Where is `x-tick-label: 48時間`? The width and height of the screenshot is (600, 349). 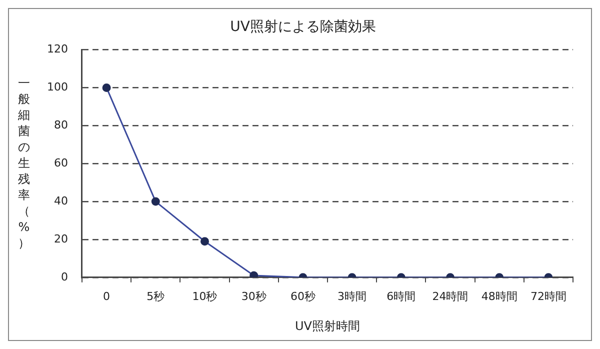
x-tick-label: 48時間 is located at coordinates (499, 296).